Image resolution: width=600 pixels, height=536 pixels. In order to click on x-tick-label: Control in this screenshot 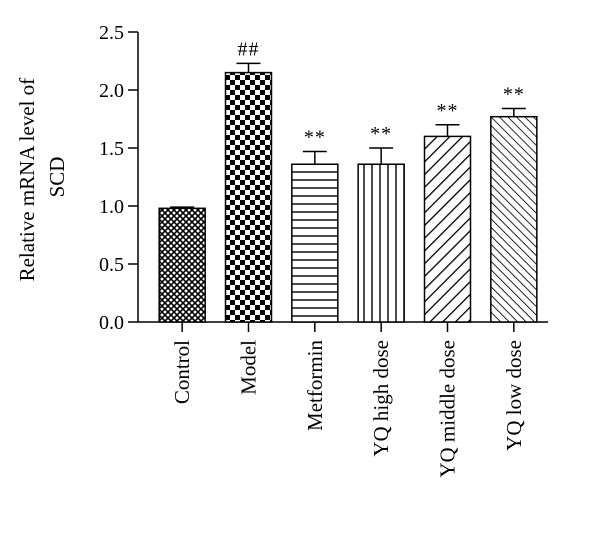, I will do `click(182, 372)`.